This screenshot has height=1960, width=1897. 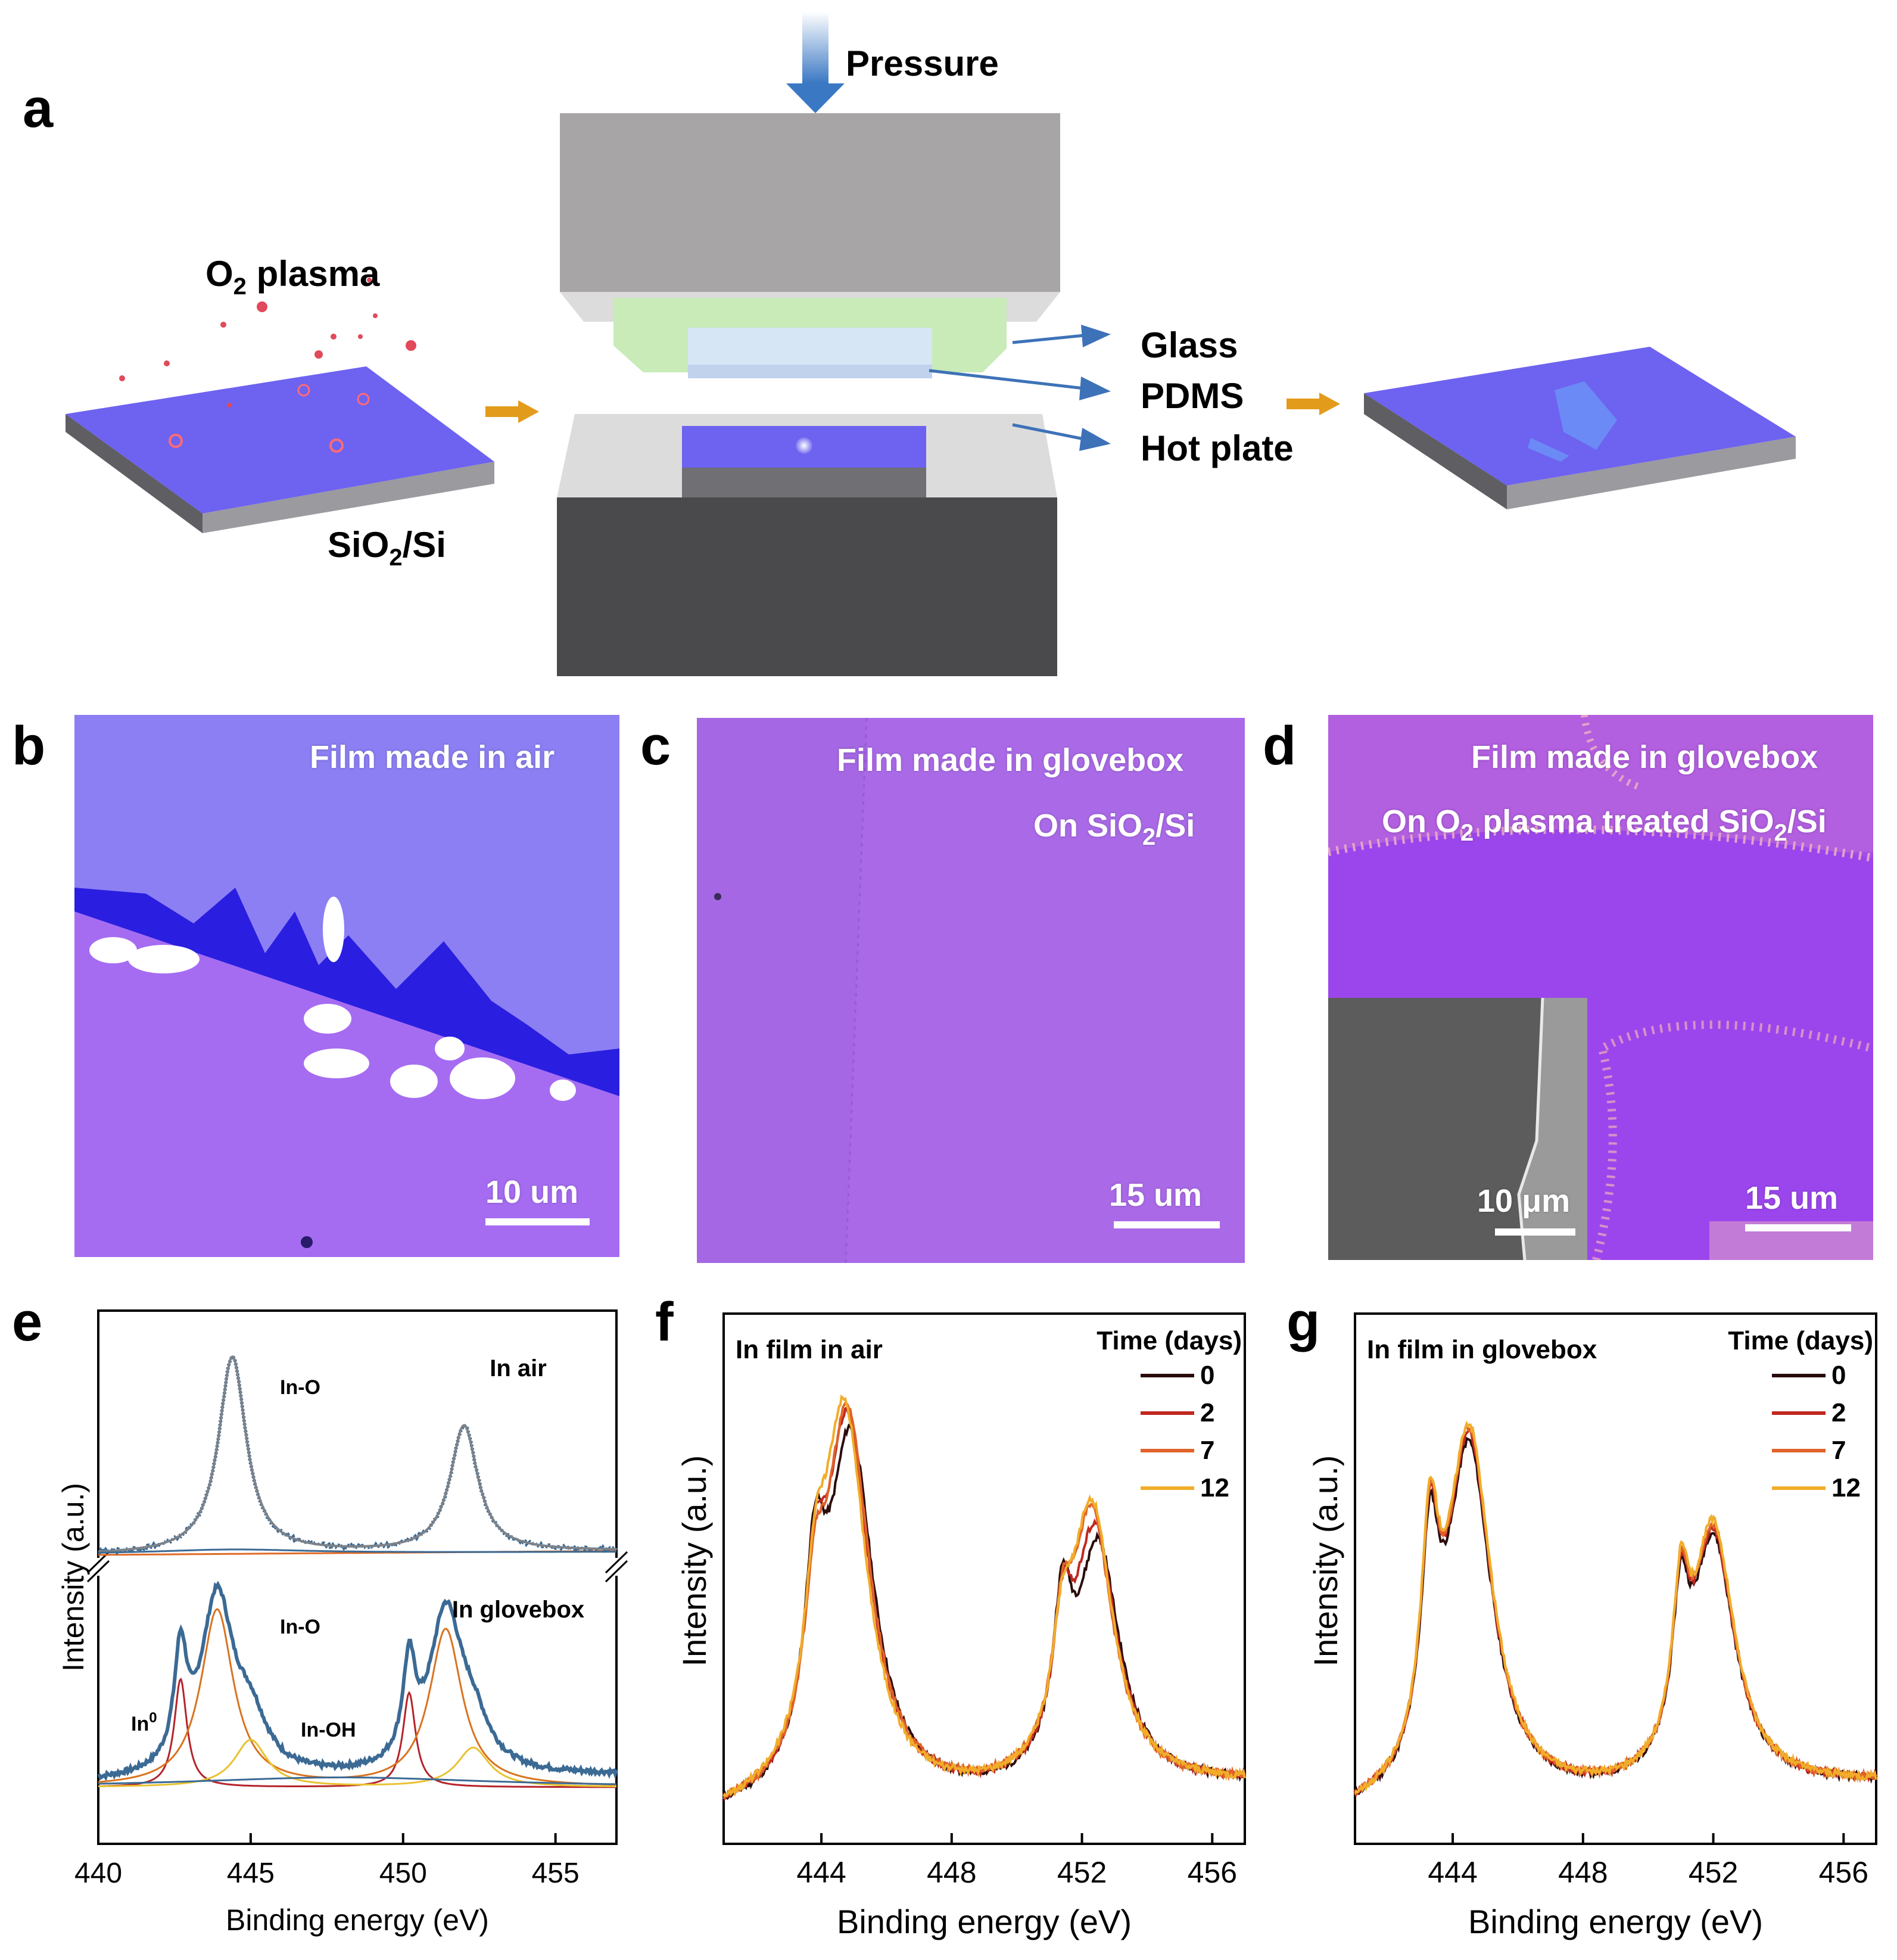 I want to click on chart-e-glovebox-in-o, so click(x=357, y=1697).